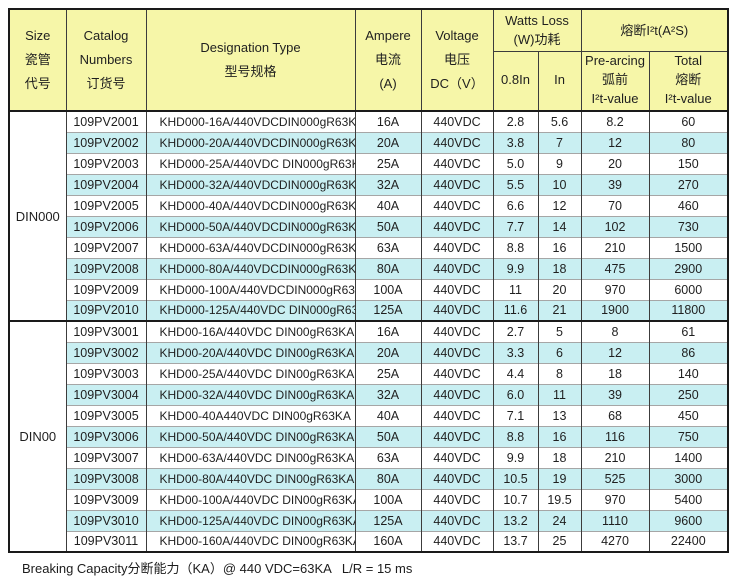 The image size is (734, 577). What do you see at coordinates (388, 457) in the screenshot?
I see `ampere-cell: 63A` at bounding box center [388, 457].